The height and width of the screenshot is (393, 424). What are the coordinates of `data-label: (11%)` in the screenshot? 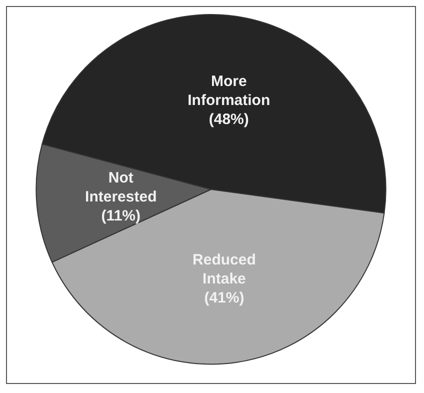 It's located at (120, 215).